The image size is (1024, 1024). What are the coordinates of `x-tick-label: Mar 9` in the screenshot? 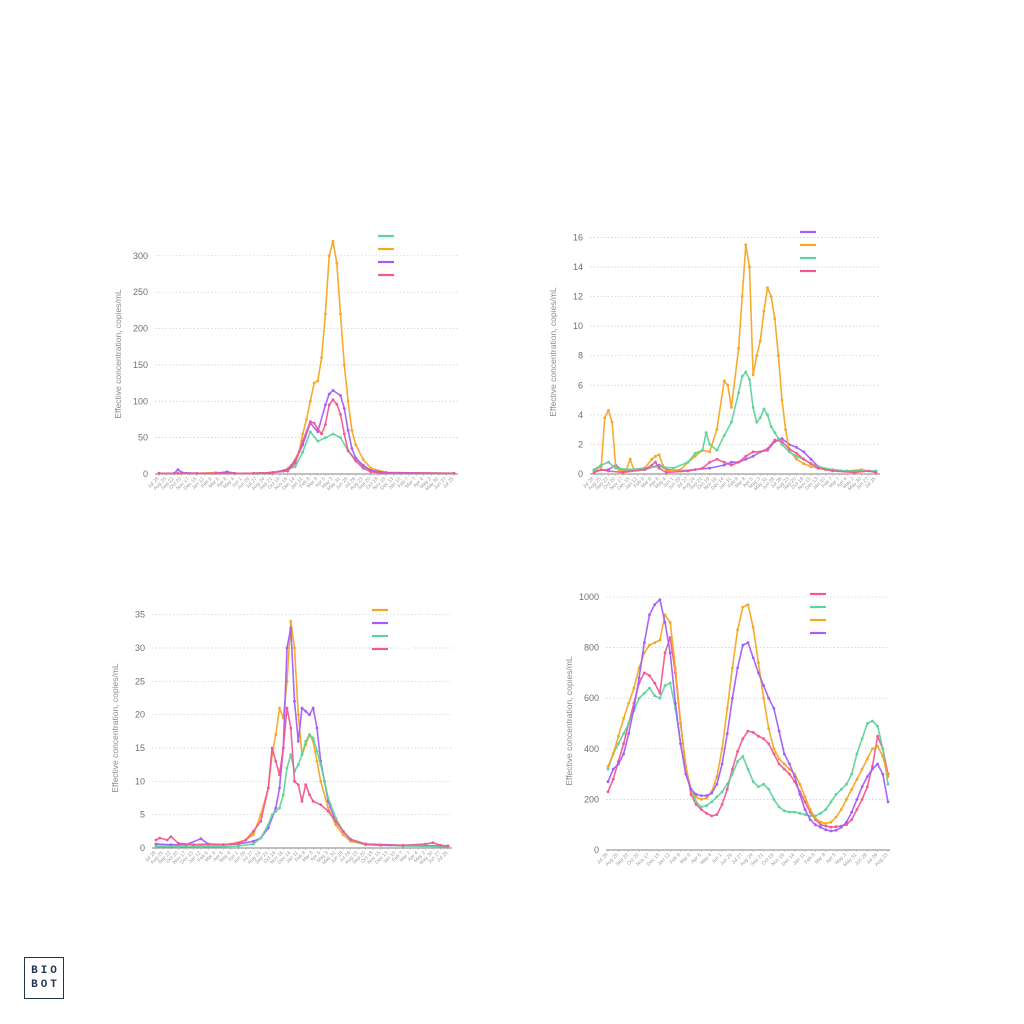 It's located at (685, 858).